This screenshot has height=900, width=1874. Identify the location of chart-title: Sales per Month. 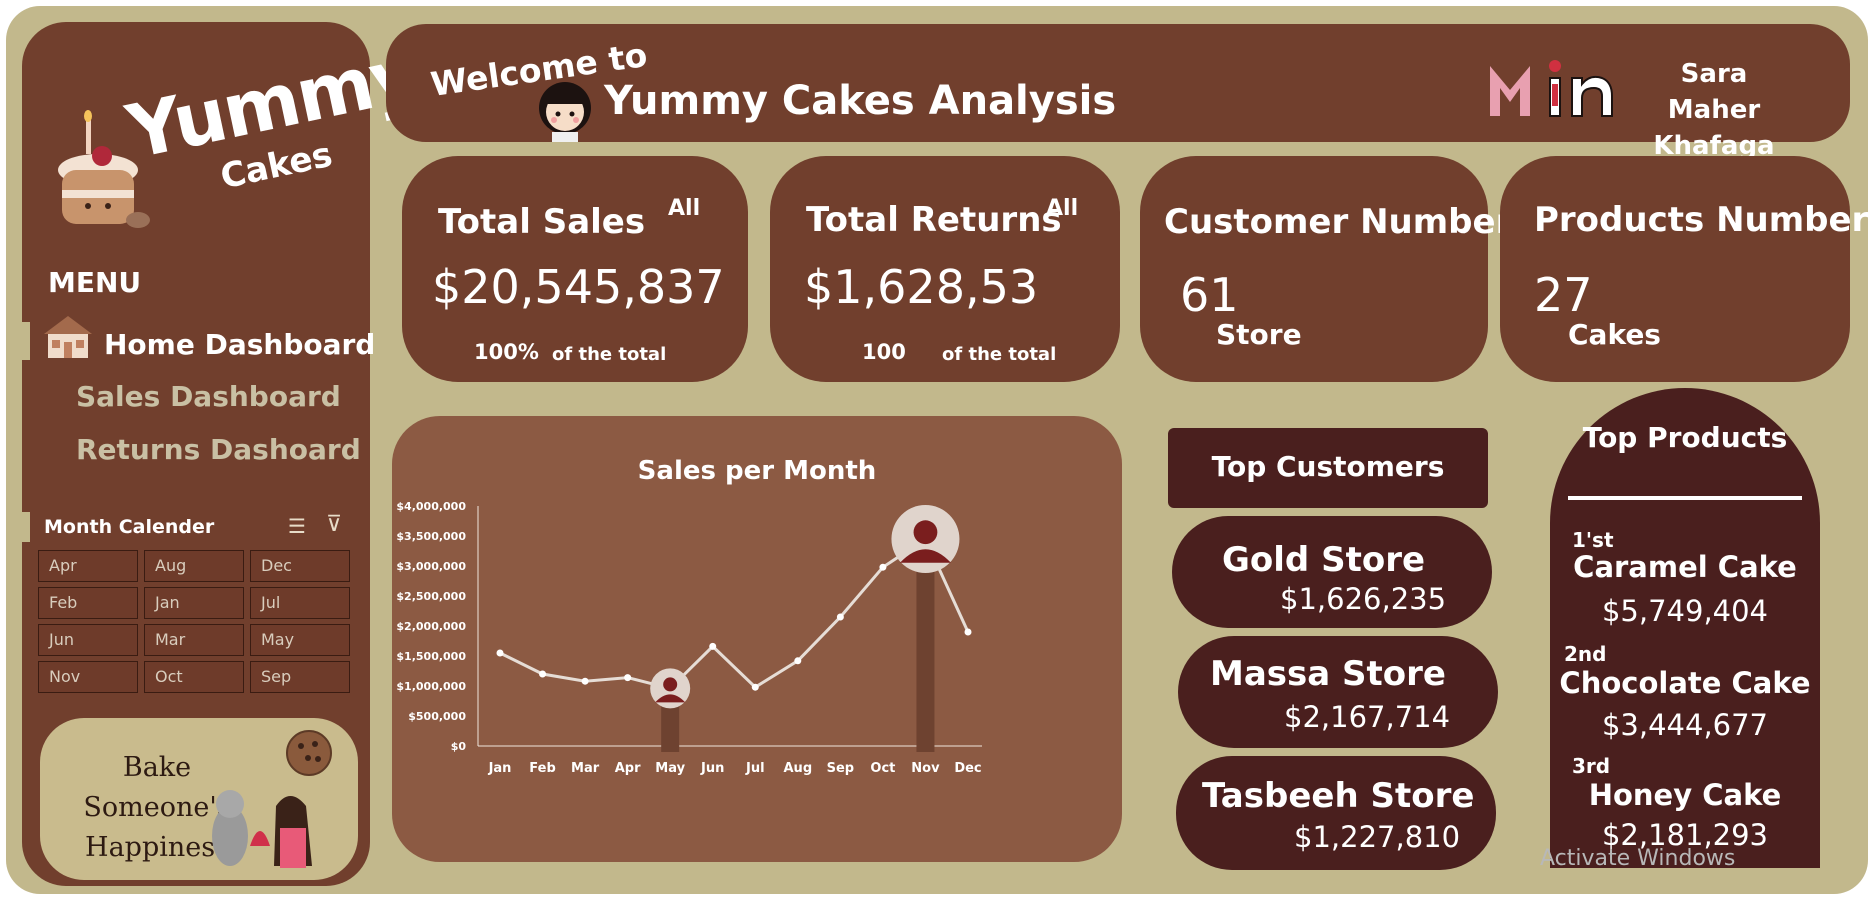
(757, 471).